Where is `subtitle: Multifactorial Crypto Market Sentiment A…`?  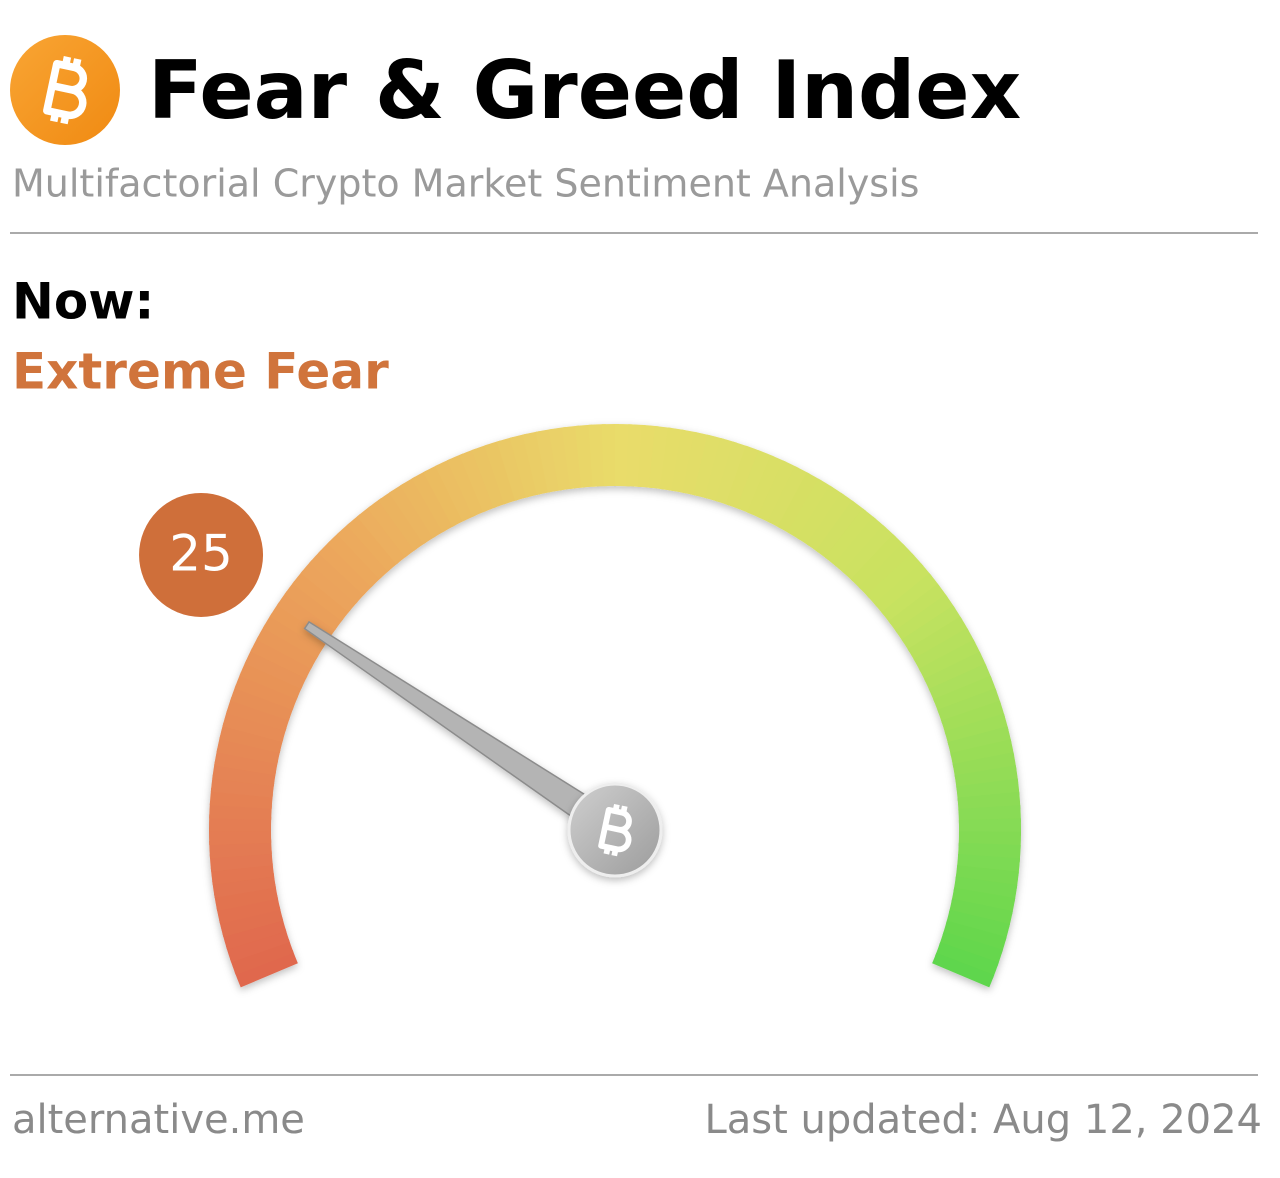 subtitle: Multifactorial Crypto Market Sentiment A… is located at coordinates (465, 184).